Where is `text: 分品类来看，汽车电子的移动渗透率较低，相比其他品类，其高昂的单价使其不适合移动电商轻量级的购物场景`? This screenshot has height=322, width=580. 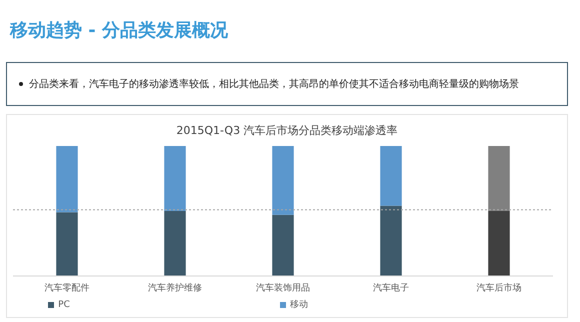 text: 分品类来看，汽车电子的移动渗透率较低，相比其他品类，其高昂的单价使其不适合移动电商轻量级的购物场景 is located at coordinates (274, 84).